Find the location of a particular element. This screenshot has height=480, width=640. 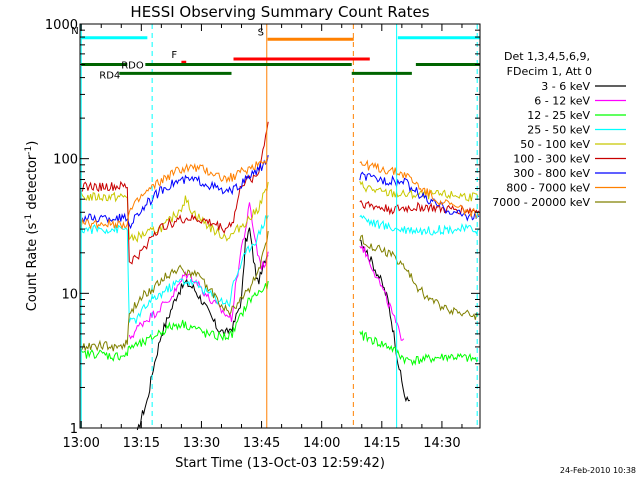

x-axis-label: Start Time (13-Oct-03 12:59:42) is located at coordinates (280, 463).